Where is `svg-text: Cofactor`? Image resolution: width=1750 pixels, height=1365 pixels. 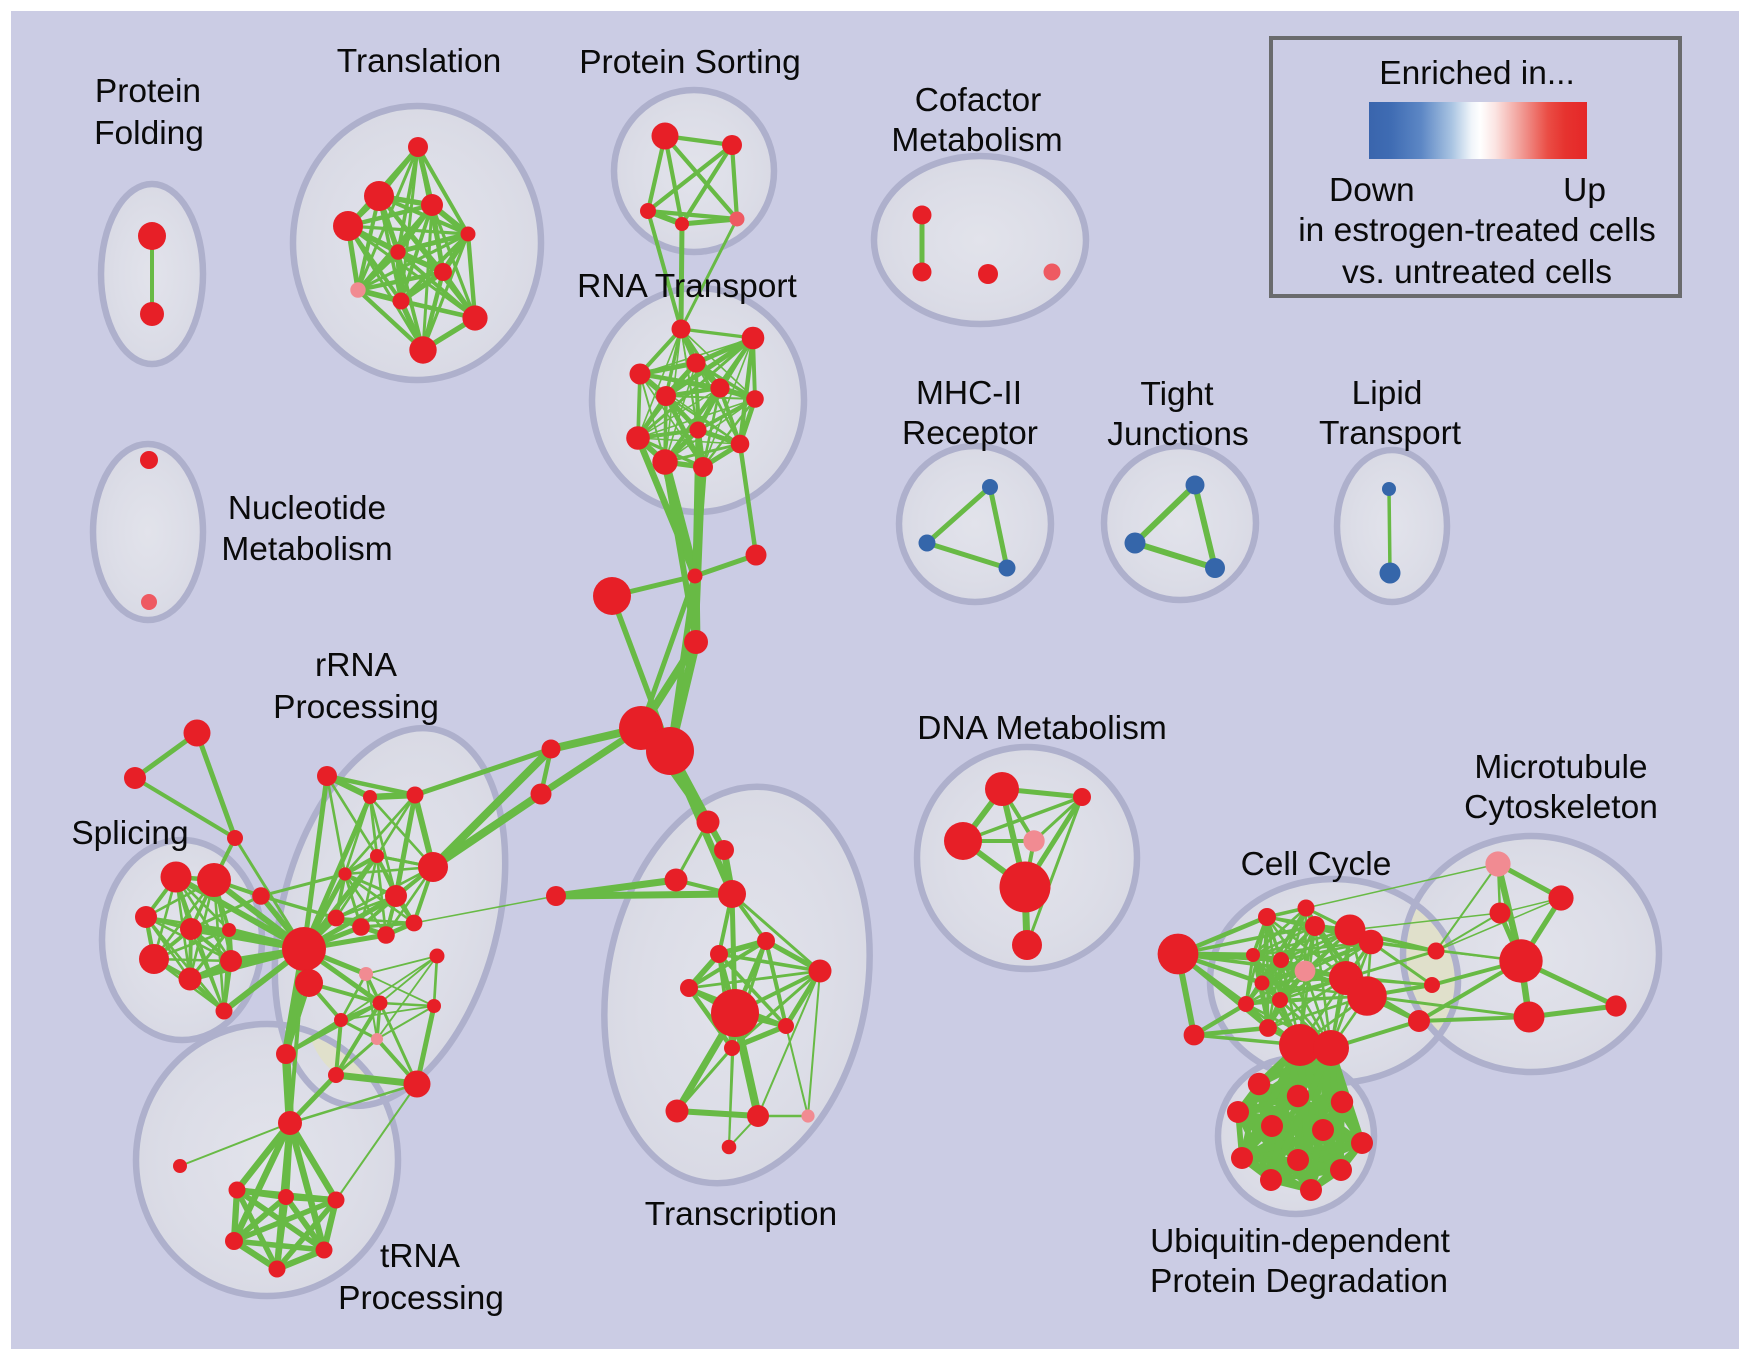
svg-text: Cofactor is located at coordinates (978, 100).